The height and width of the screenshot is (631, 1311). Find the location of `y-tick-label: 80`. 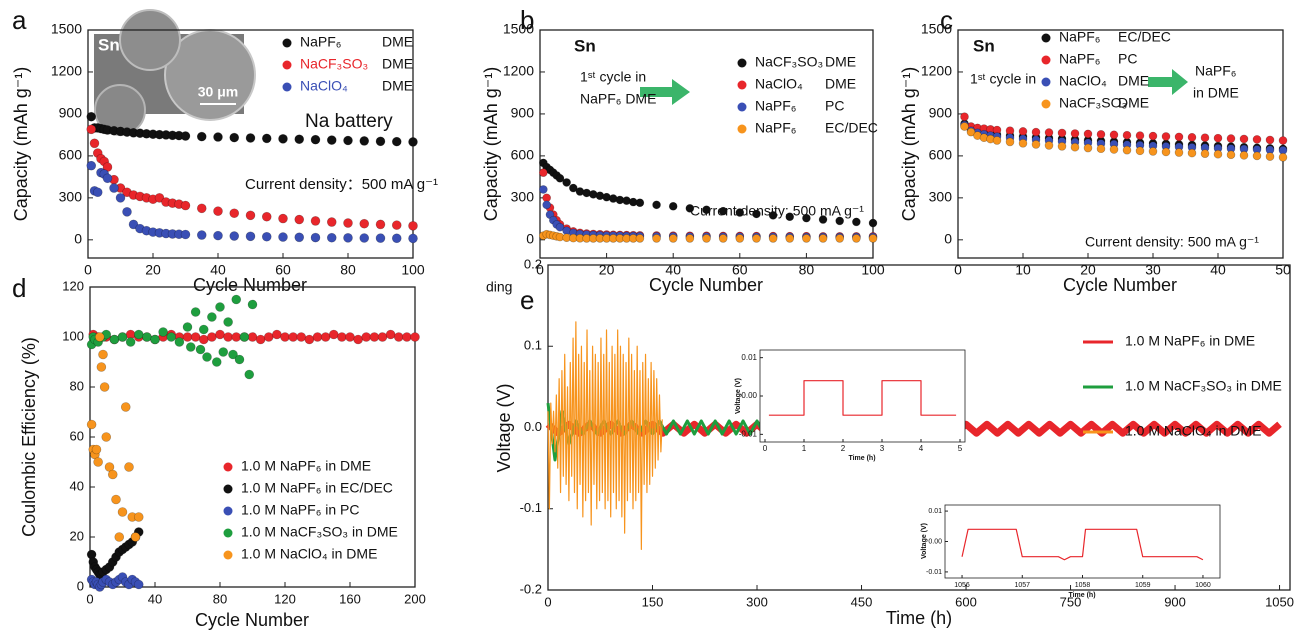

y-tick-label: 80 is located at coordinates (77, 385).